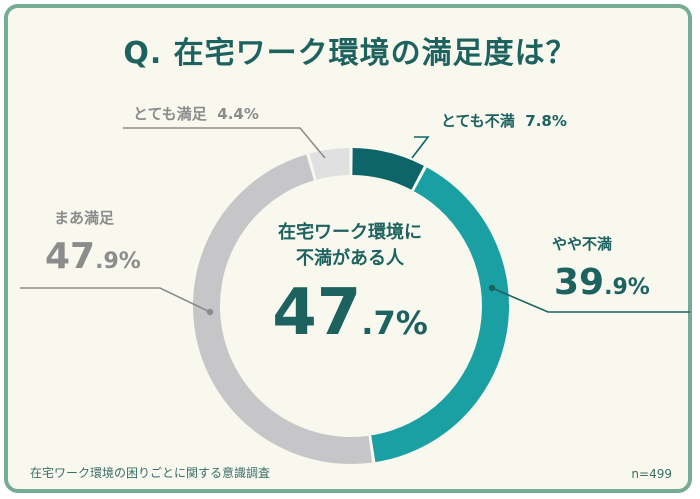  I want to click on leader-very-satisfied, so click(224, 143).